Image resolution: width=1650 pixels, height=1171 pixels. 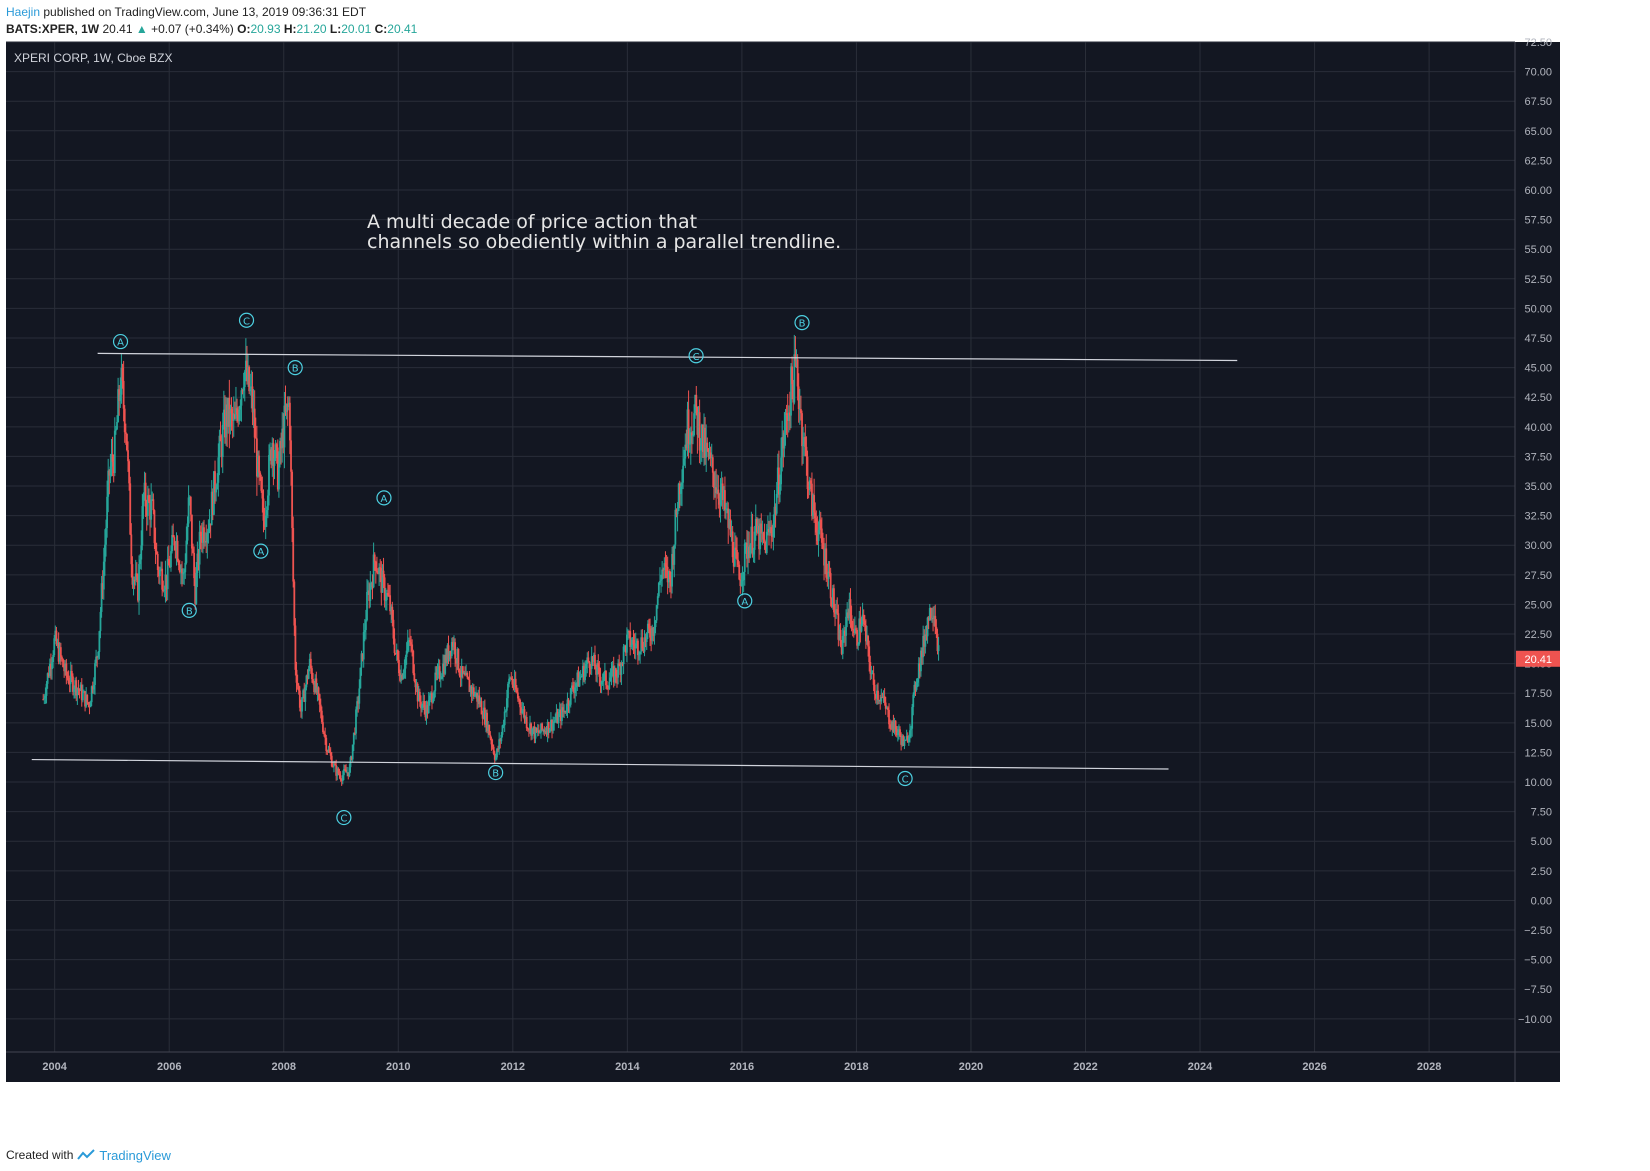 I want to click on time-tick-label: 2006, so click(x=169, y=1067).